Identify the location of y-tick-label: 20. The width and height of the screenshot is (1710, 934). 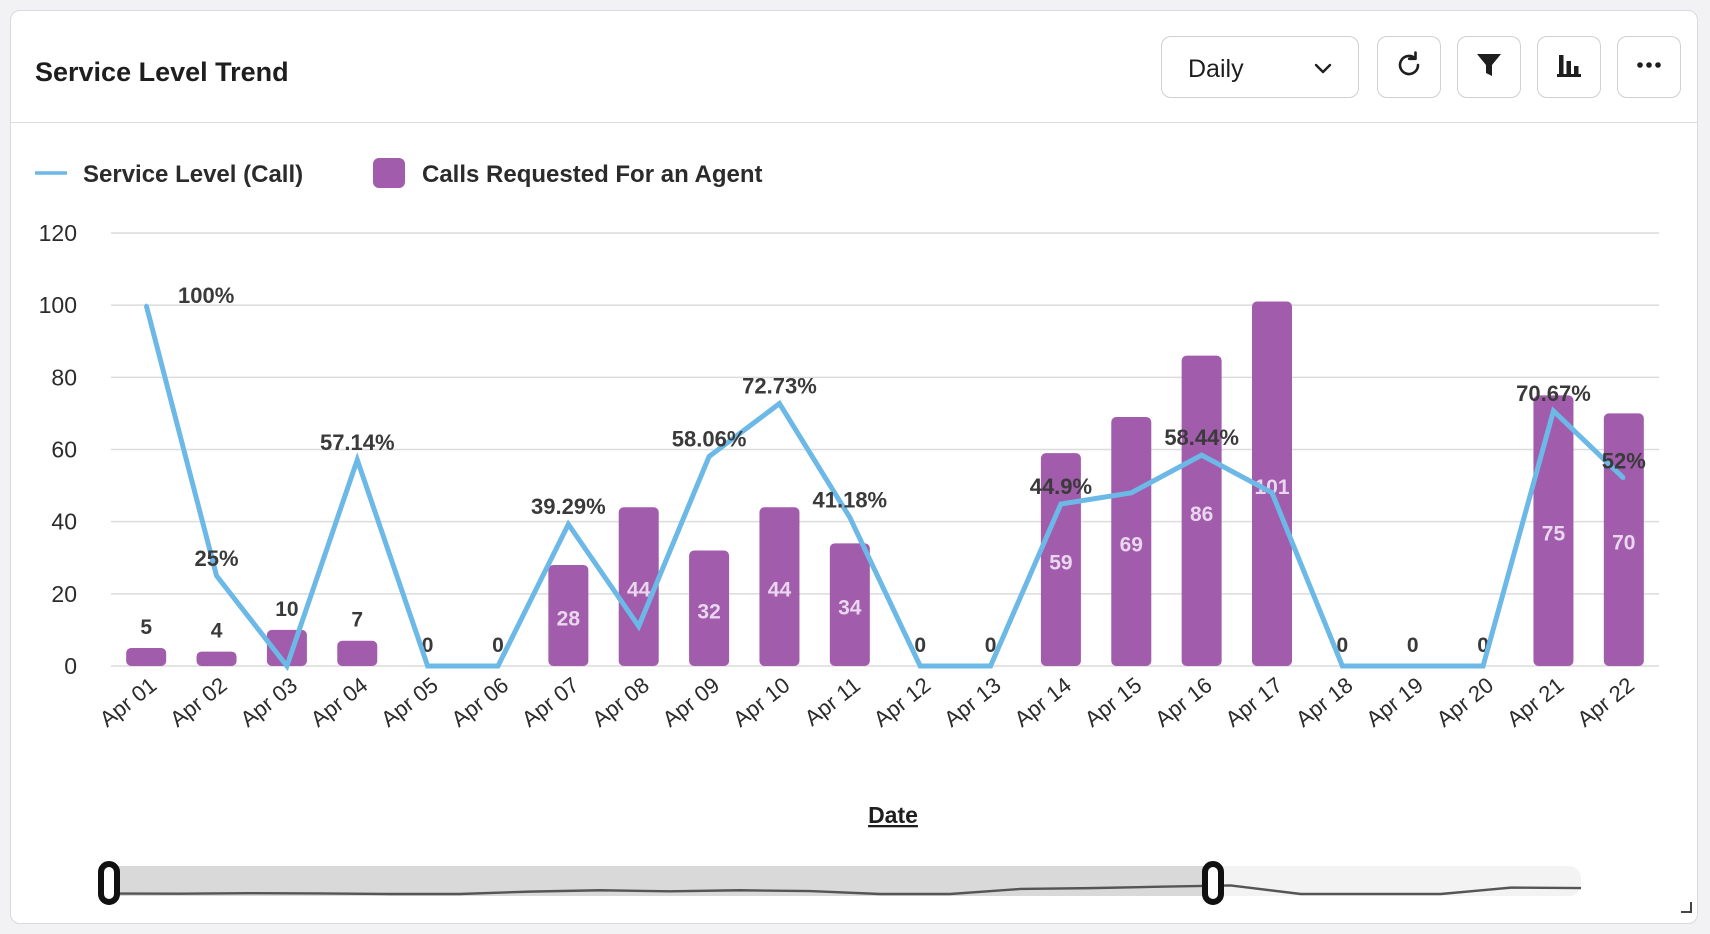
(64, 594).